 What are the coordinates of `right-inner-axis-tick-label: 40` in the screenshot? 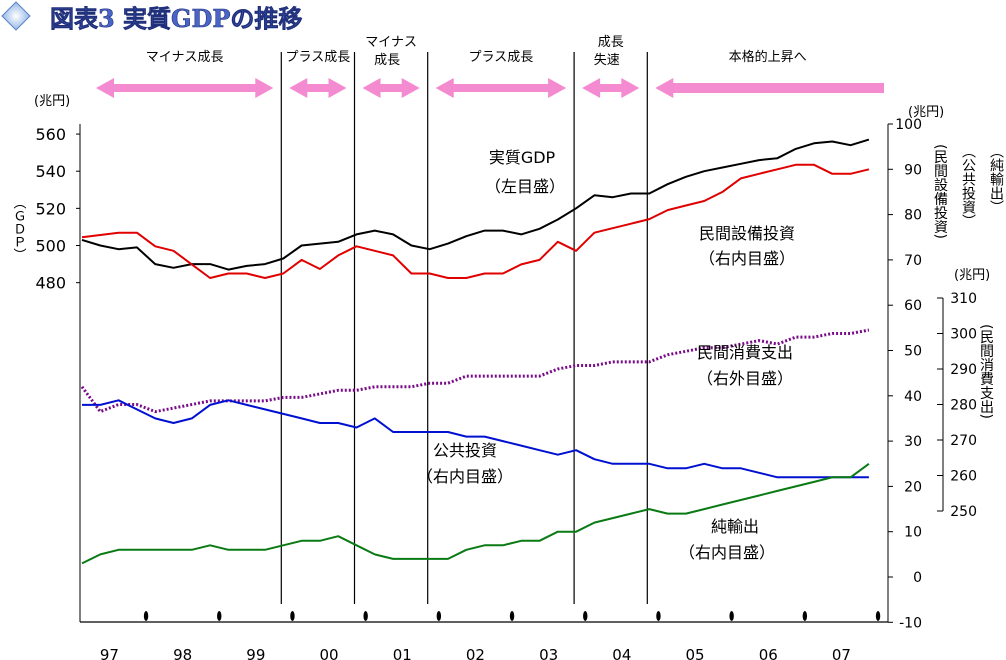 It's located at (913, 397).